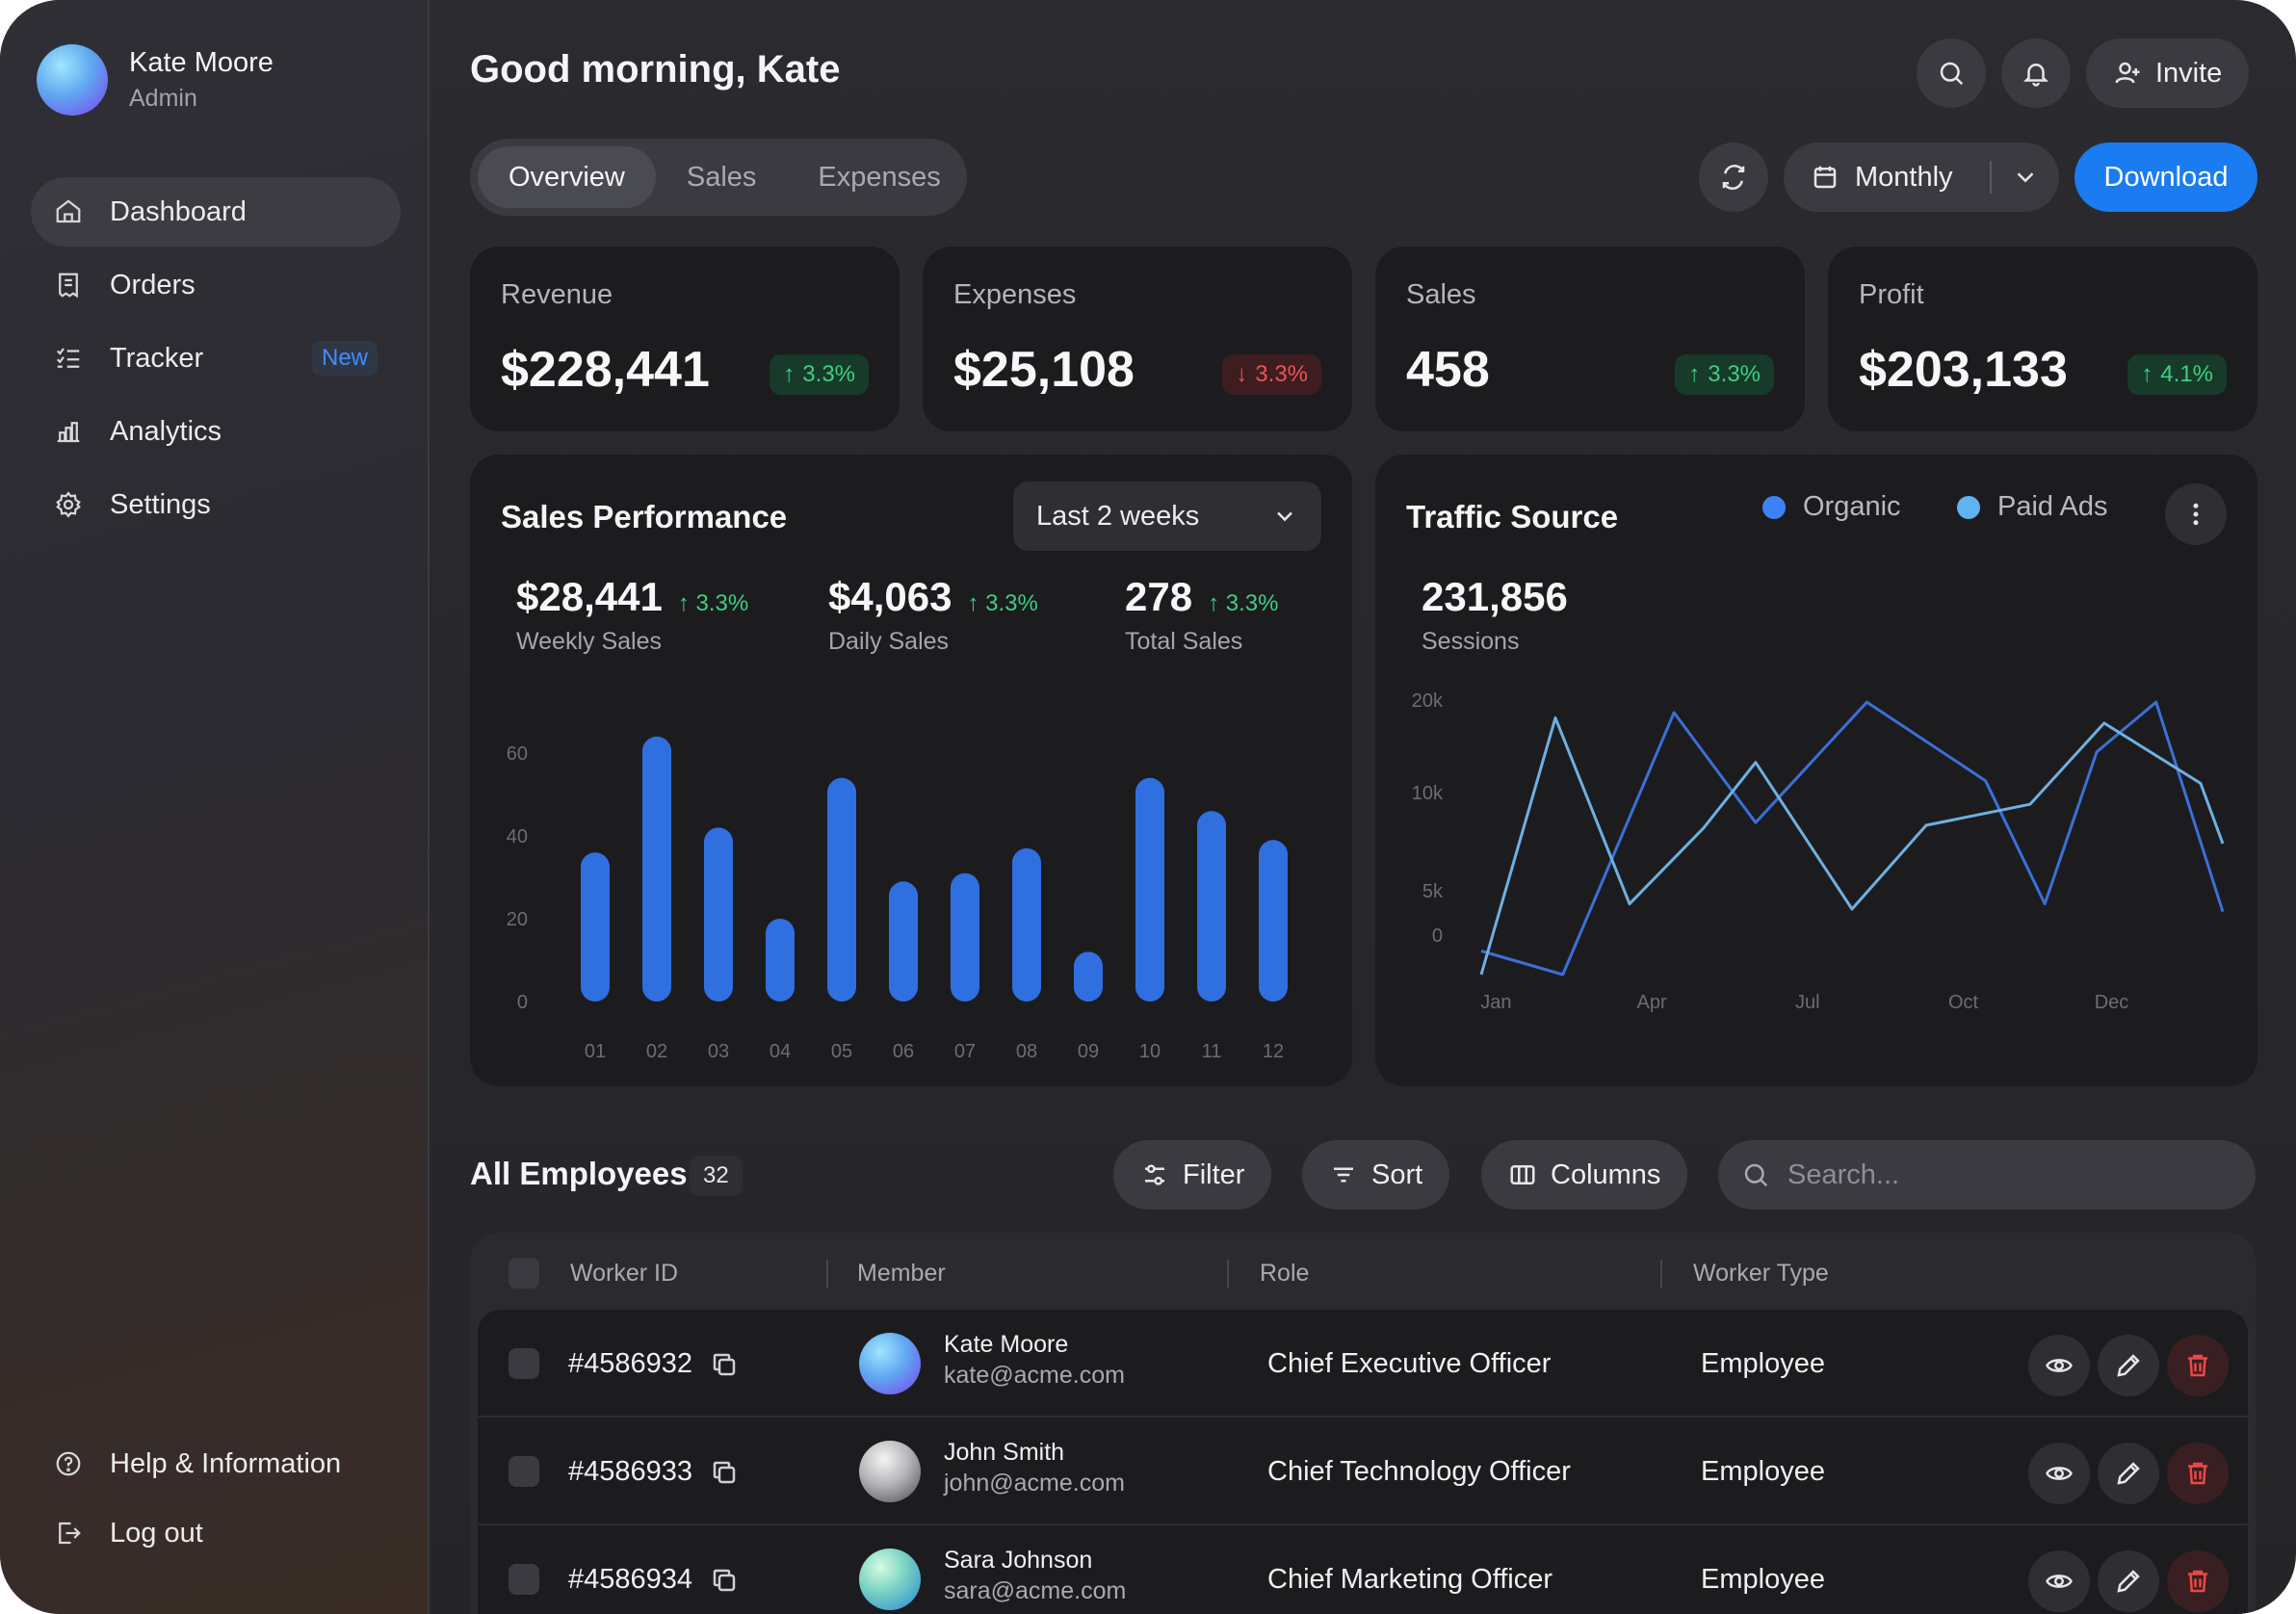  I want to click on bell-icon, so click(2035, 75).